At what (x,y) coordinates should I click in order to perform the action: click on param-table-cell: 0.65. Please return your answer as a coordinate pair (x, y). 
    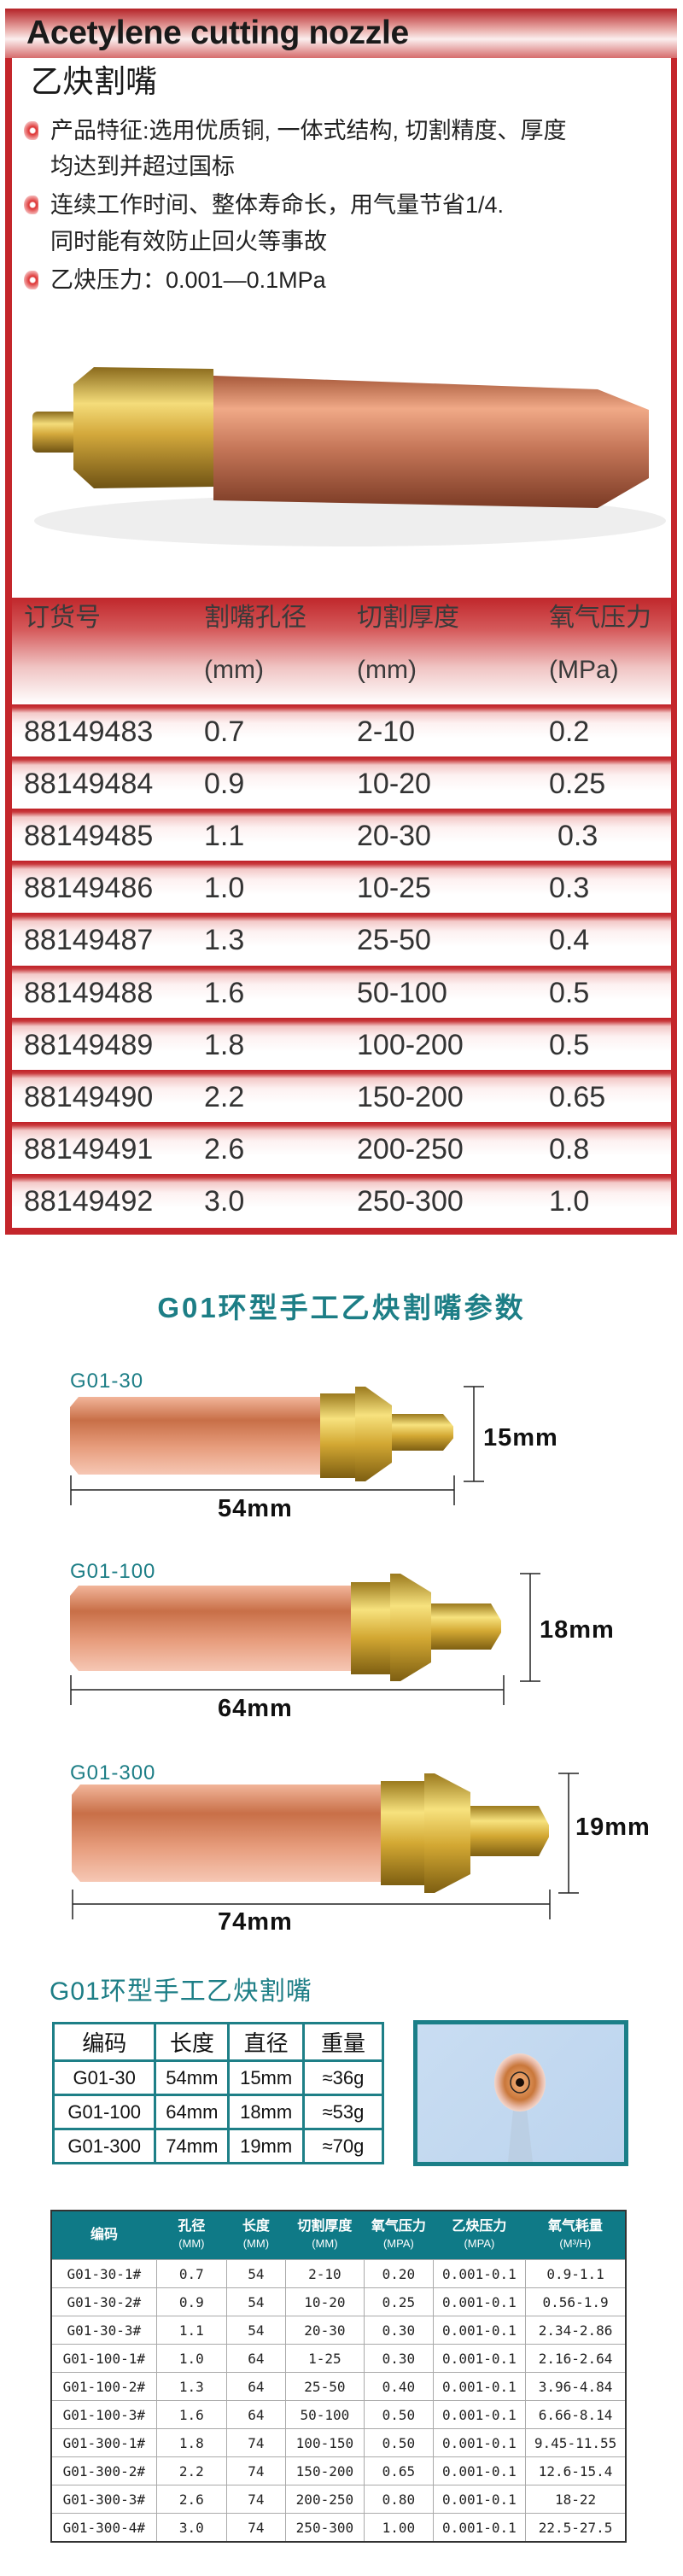
    Looking at the image, I should click on (399, 2470).